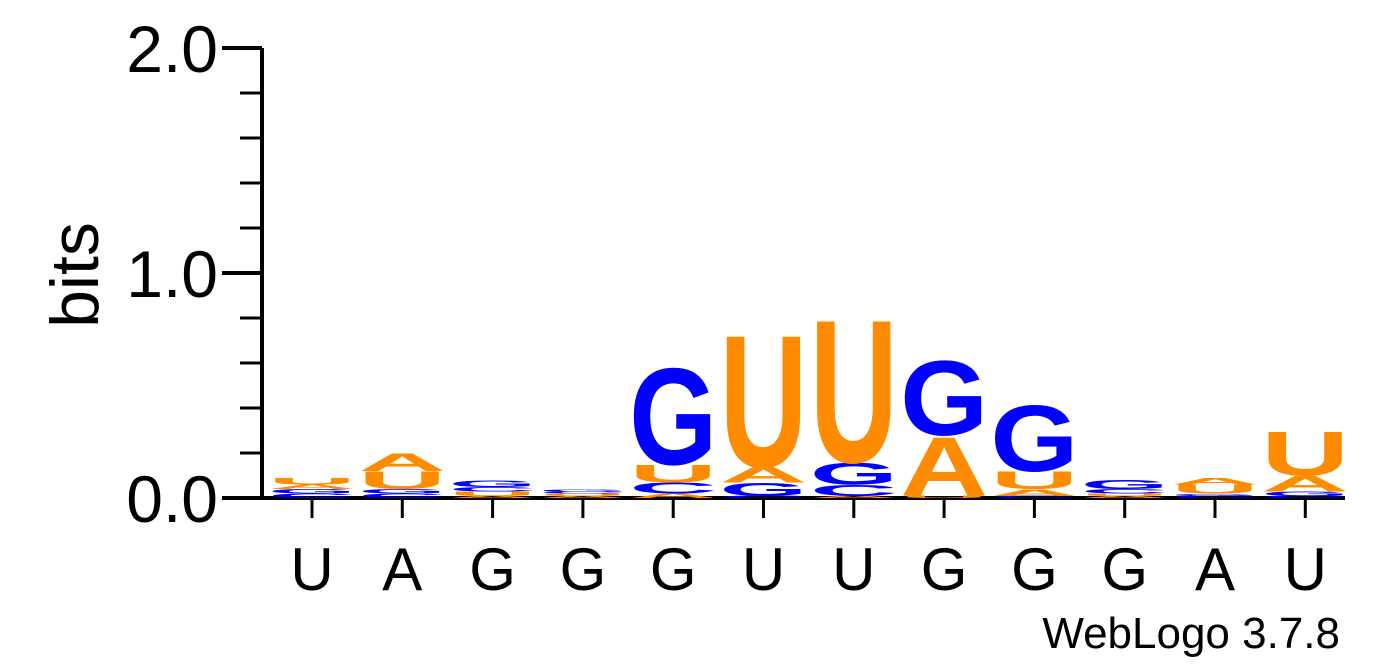  I want to click on letter-stack: UAG, so click(944, 426).